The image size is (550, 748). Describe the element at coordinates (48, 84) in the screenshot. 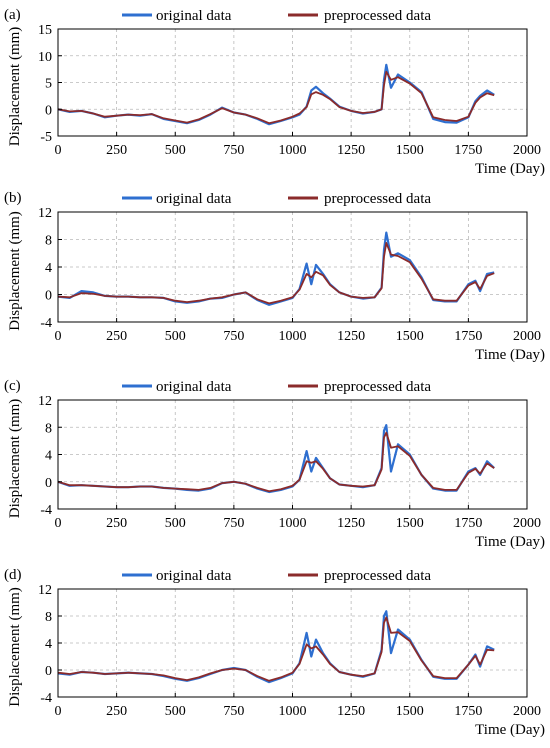

I see `y-tick-label: 5` at that location.